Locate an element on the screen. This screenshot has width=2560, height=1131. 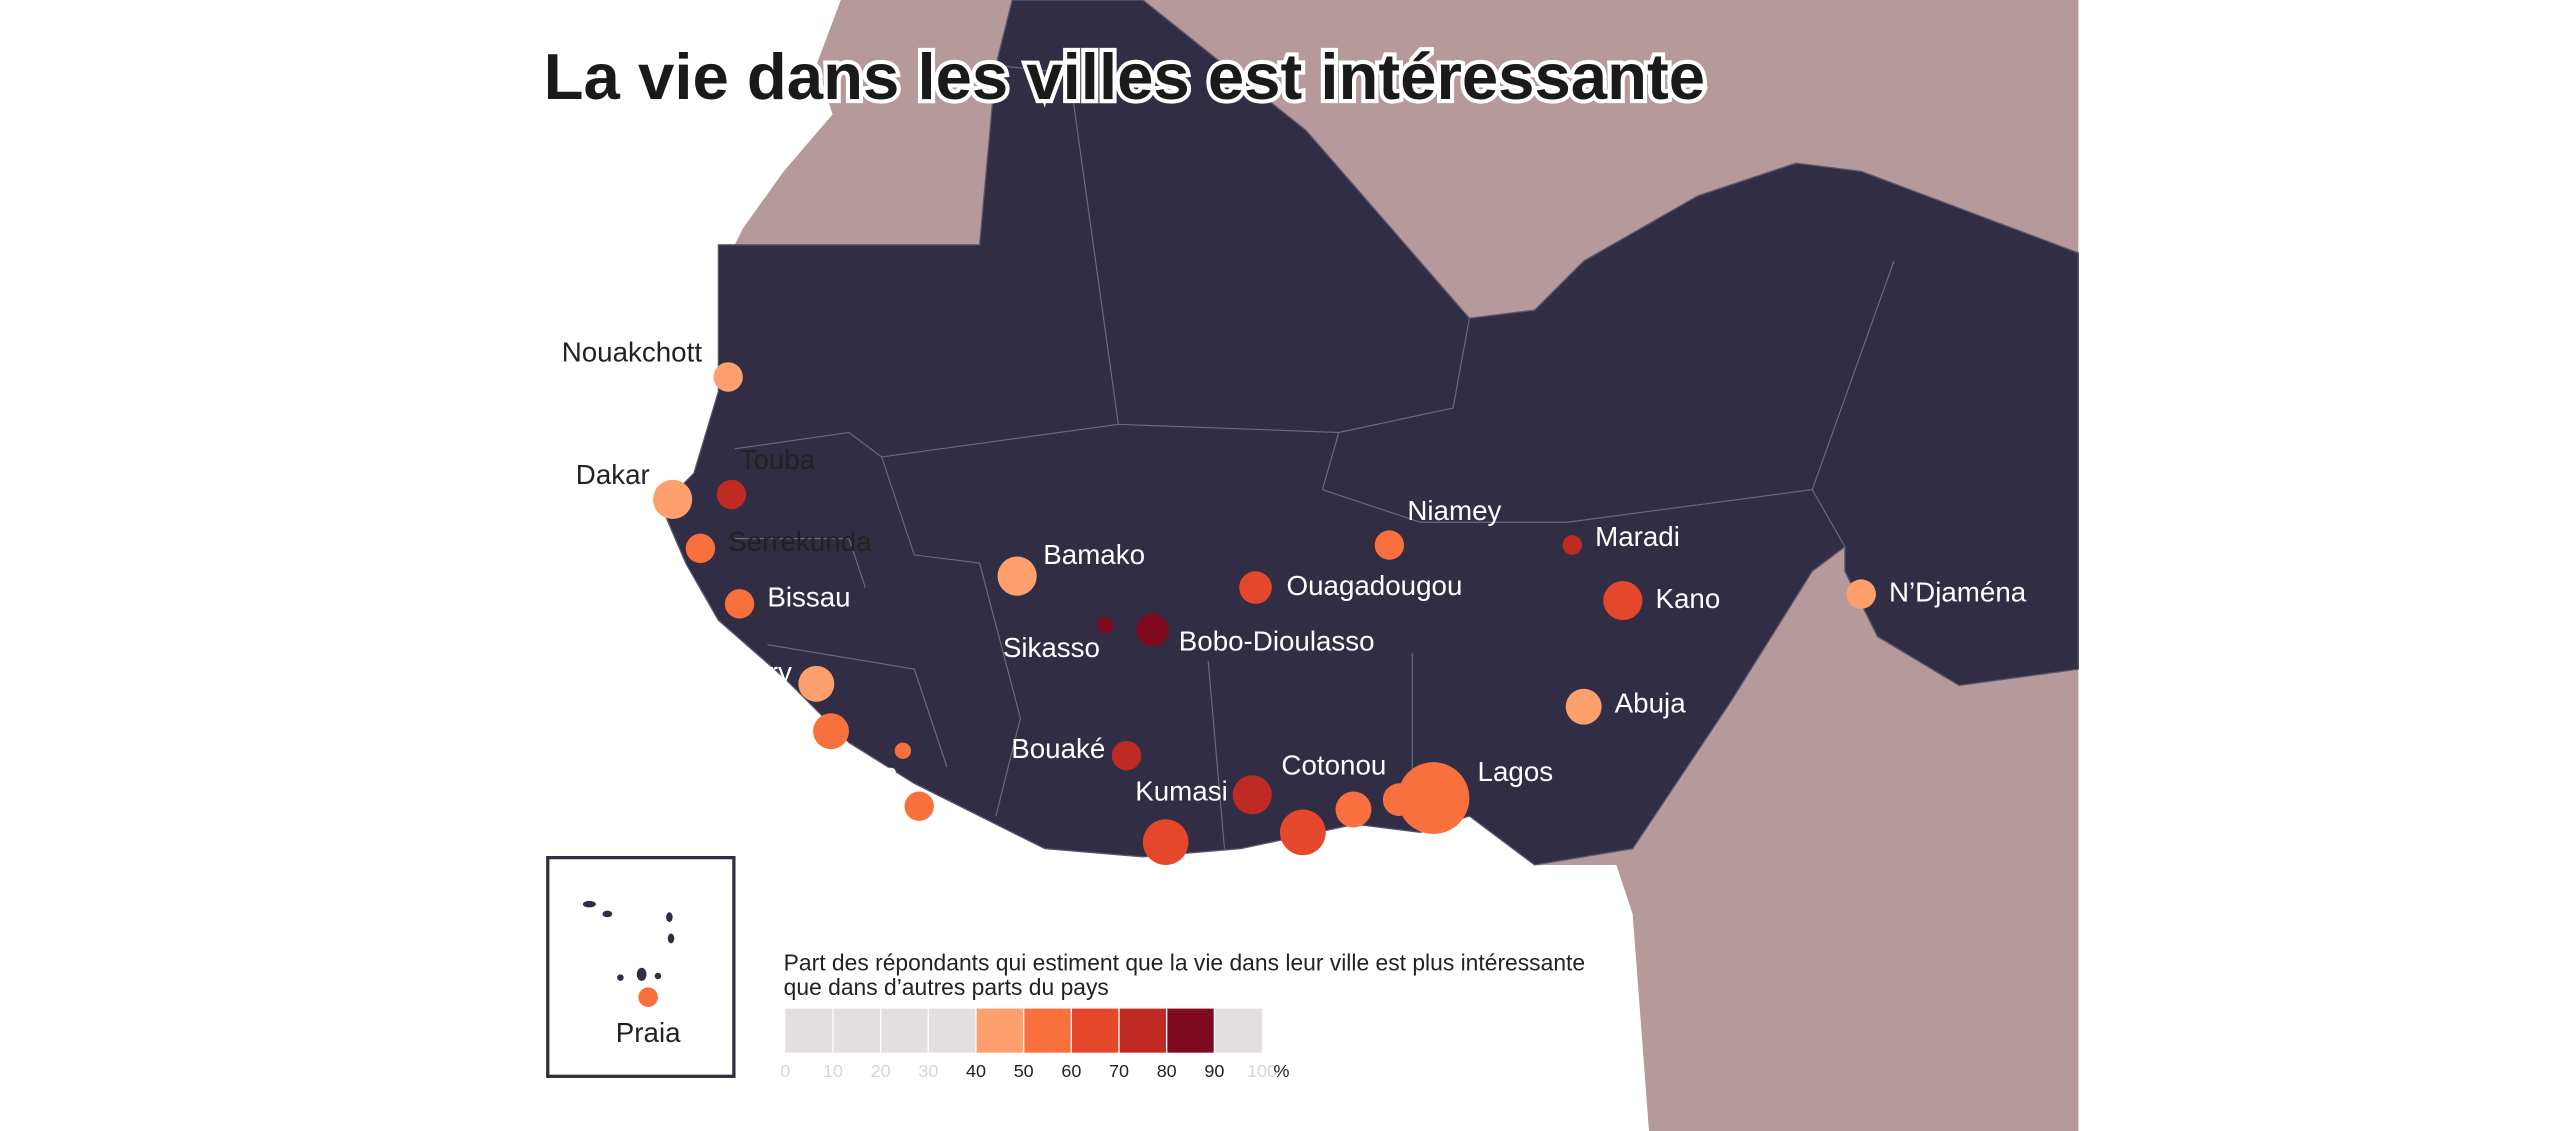
city-label: Nouakchott is located at coordinates (632, 351).